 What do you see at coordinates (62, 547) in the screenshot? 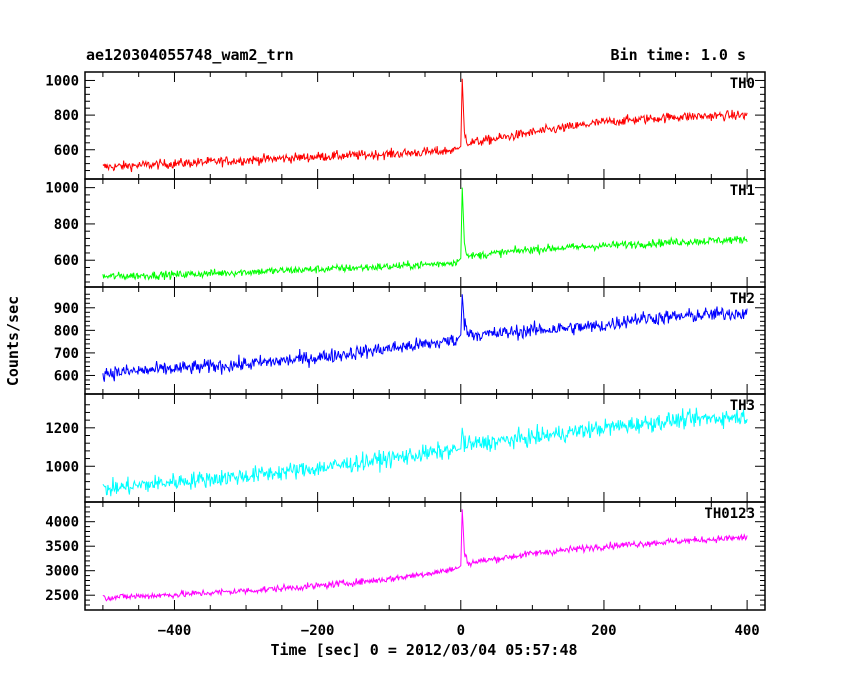
I see `y-tick-label: 3500` at bounding box center [62, 547].